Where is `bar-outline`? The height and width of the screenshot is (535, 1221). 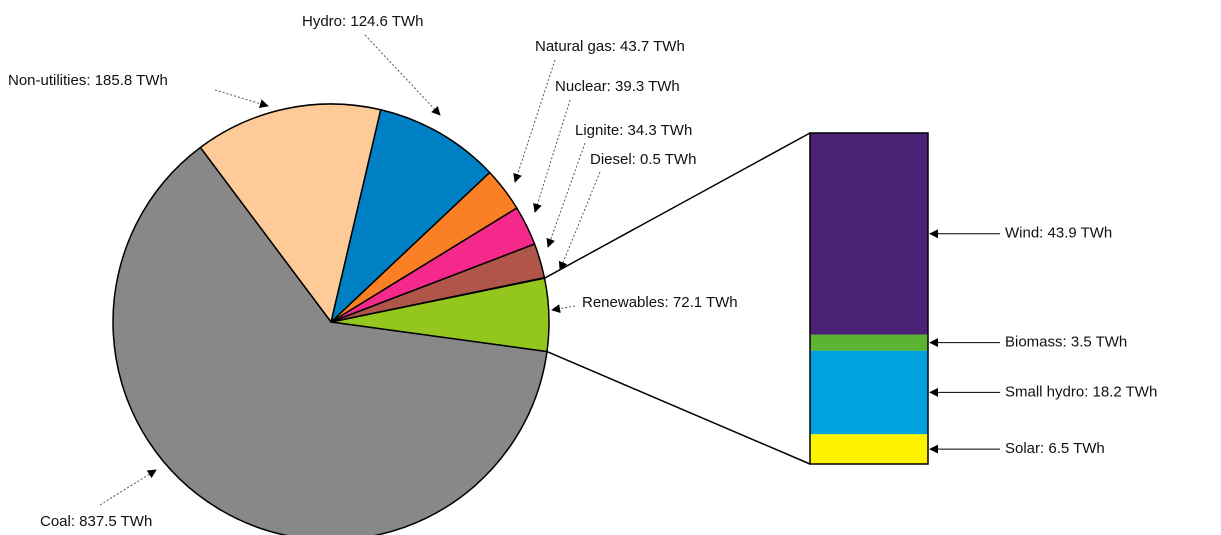
bar-outline is located at coordinates (869, 298).